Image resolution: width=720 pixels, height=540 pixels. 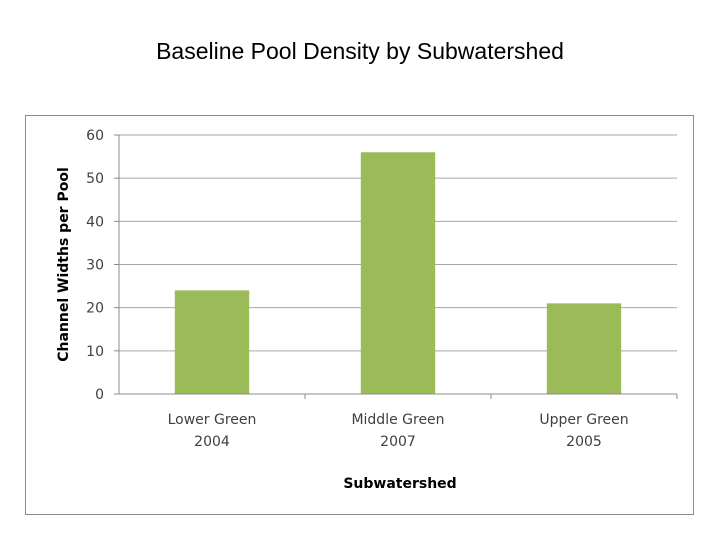 I want to click on x-tick-label: 2007, so click(x=398, y=442).